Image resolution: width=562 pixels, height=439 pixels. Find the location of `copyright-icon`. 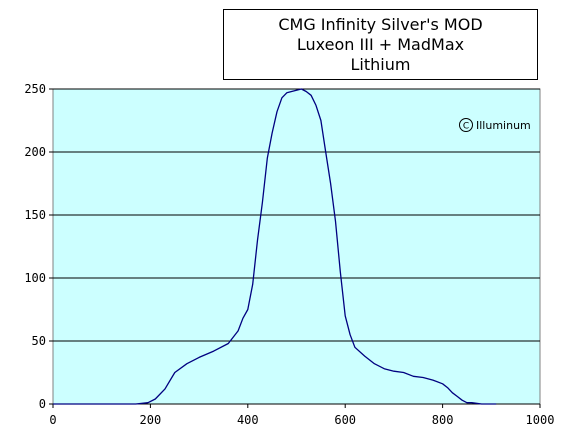

copyright-icon is located at coordinates (466, 125).